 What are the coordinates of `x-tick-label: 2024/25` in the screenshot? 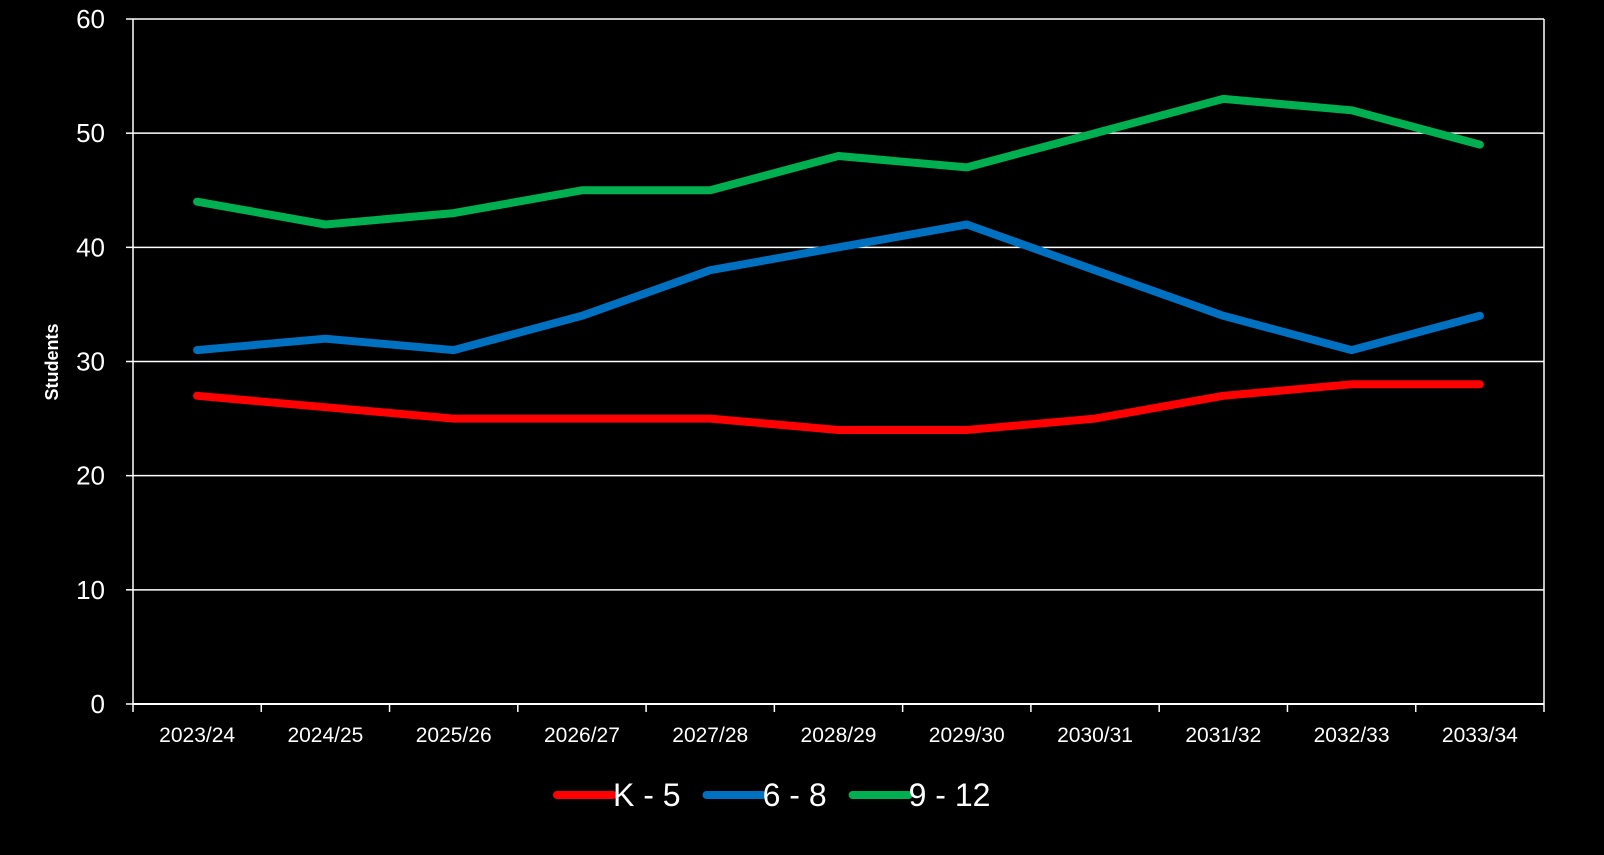 It's located at (325, 735).